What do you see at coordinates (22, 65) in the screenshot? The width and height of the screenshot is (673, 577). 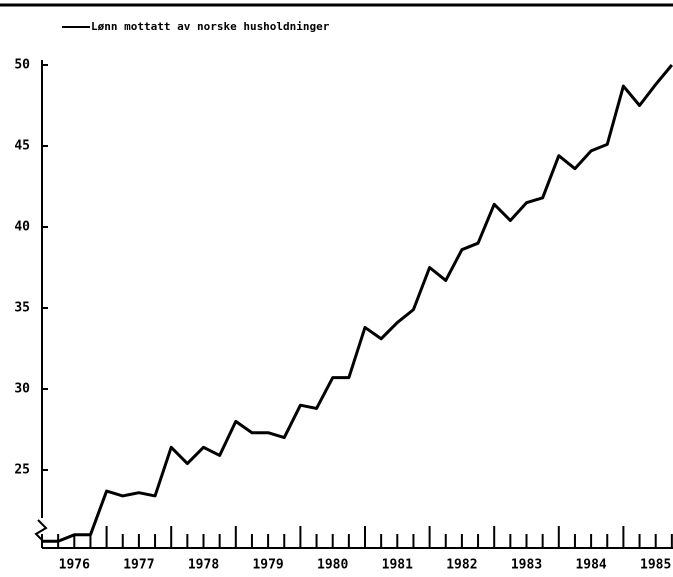 I see `y-tick-label: 50` at bounding box center [22, 65].